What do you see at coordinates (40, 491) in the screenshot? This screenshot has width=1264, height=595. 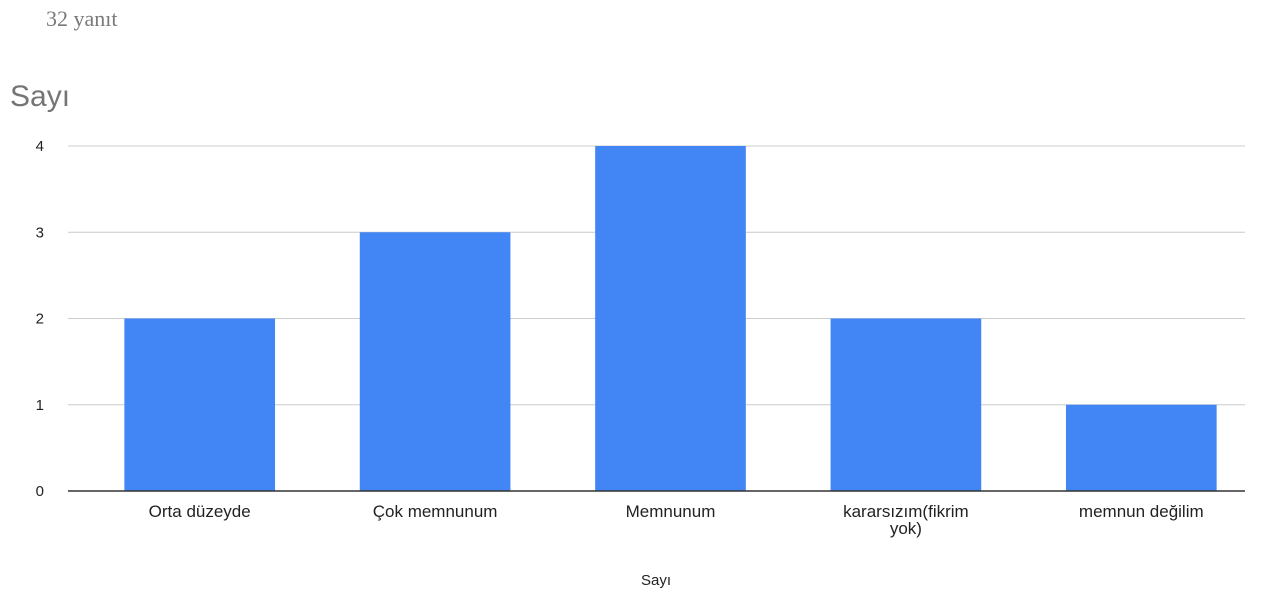 I see `y-tick-label: 0` at bounding box center [40, 491].